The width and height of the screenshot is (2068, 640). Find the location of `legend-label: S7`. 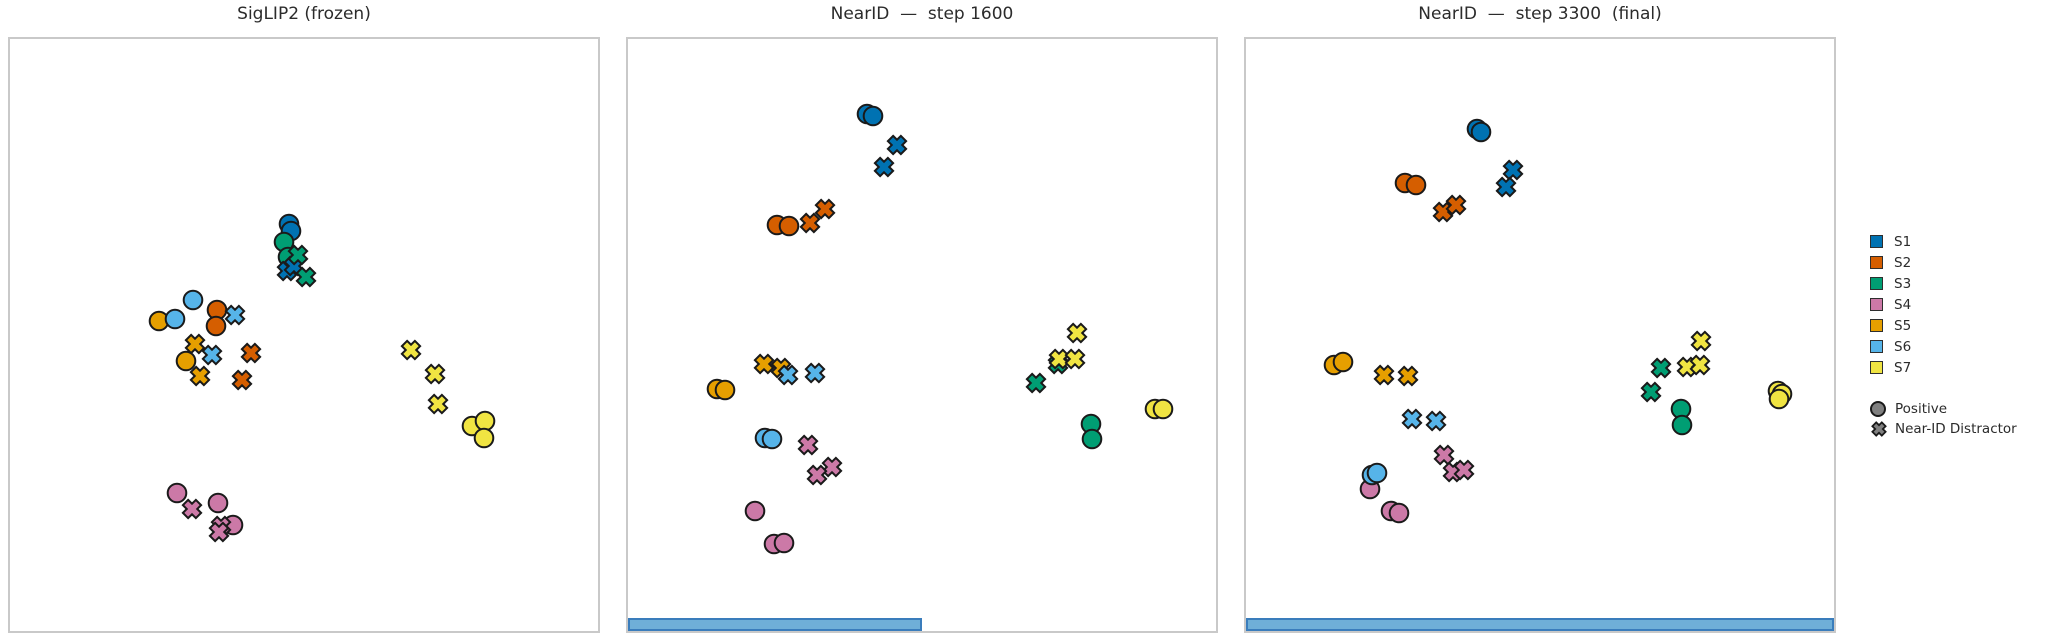

legend-label: S7 is located at coordinates (1903, 367).